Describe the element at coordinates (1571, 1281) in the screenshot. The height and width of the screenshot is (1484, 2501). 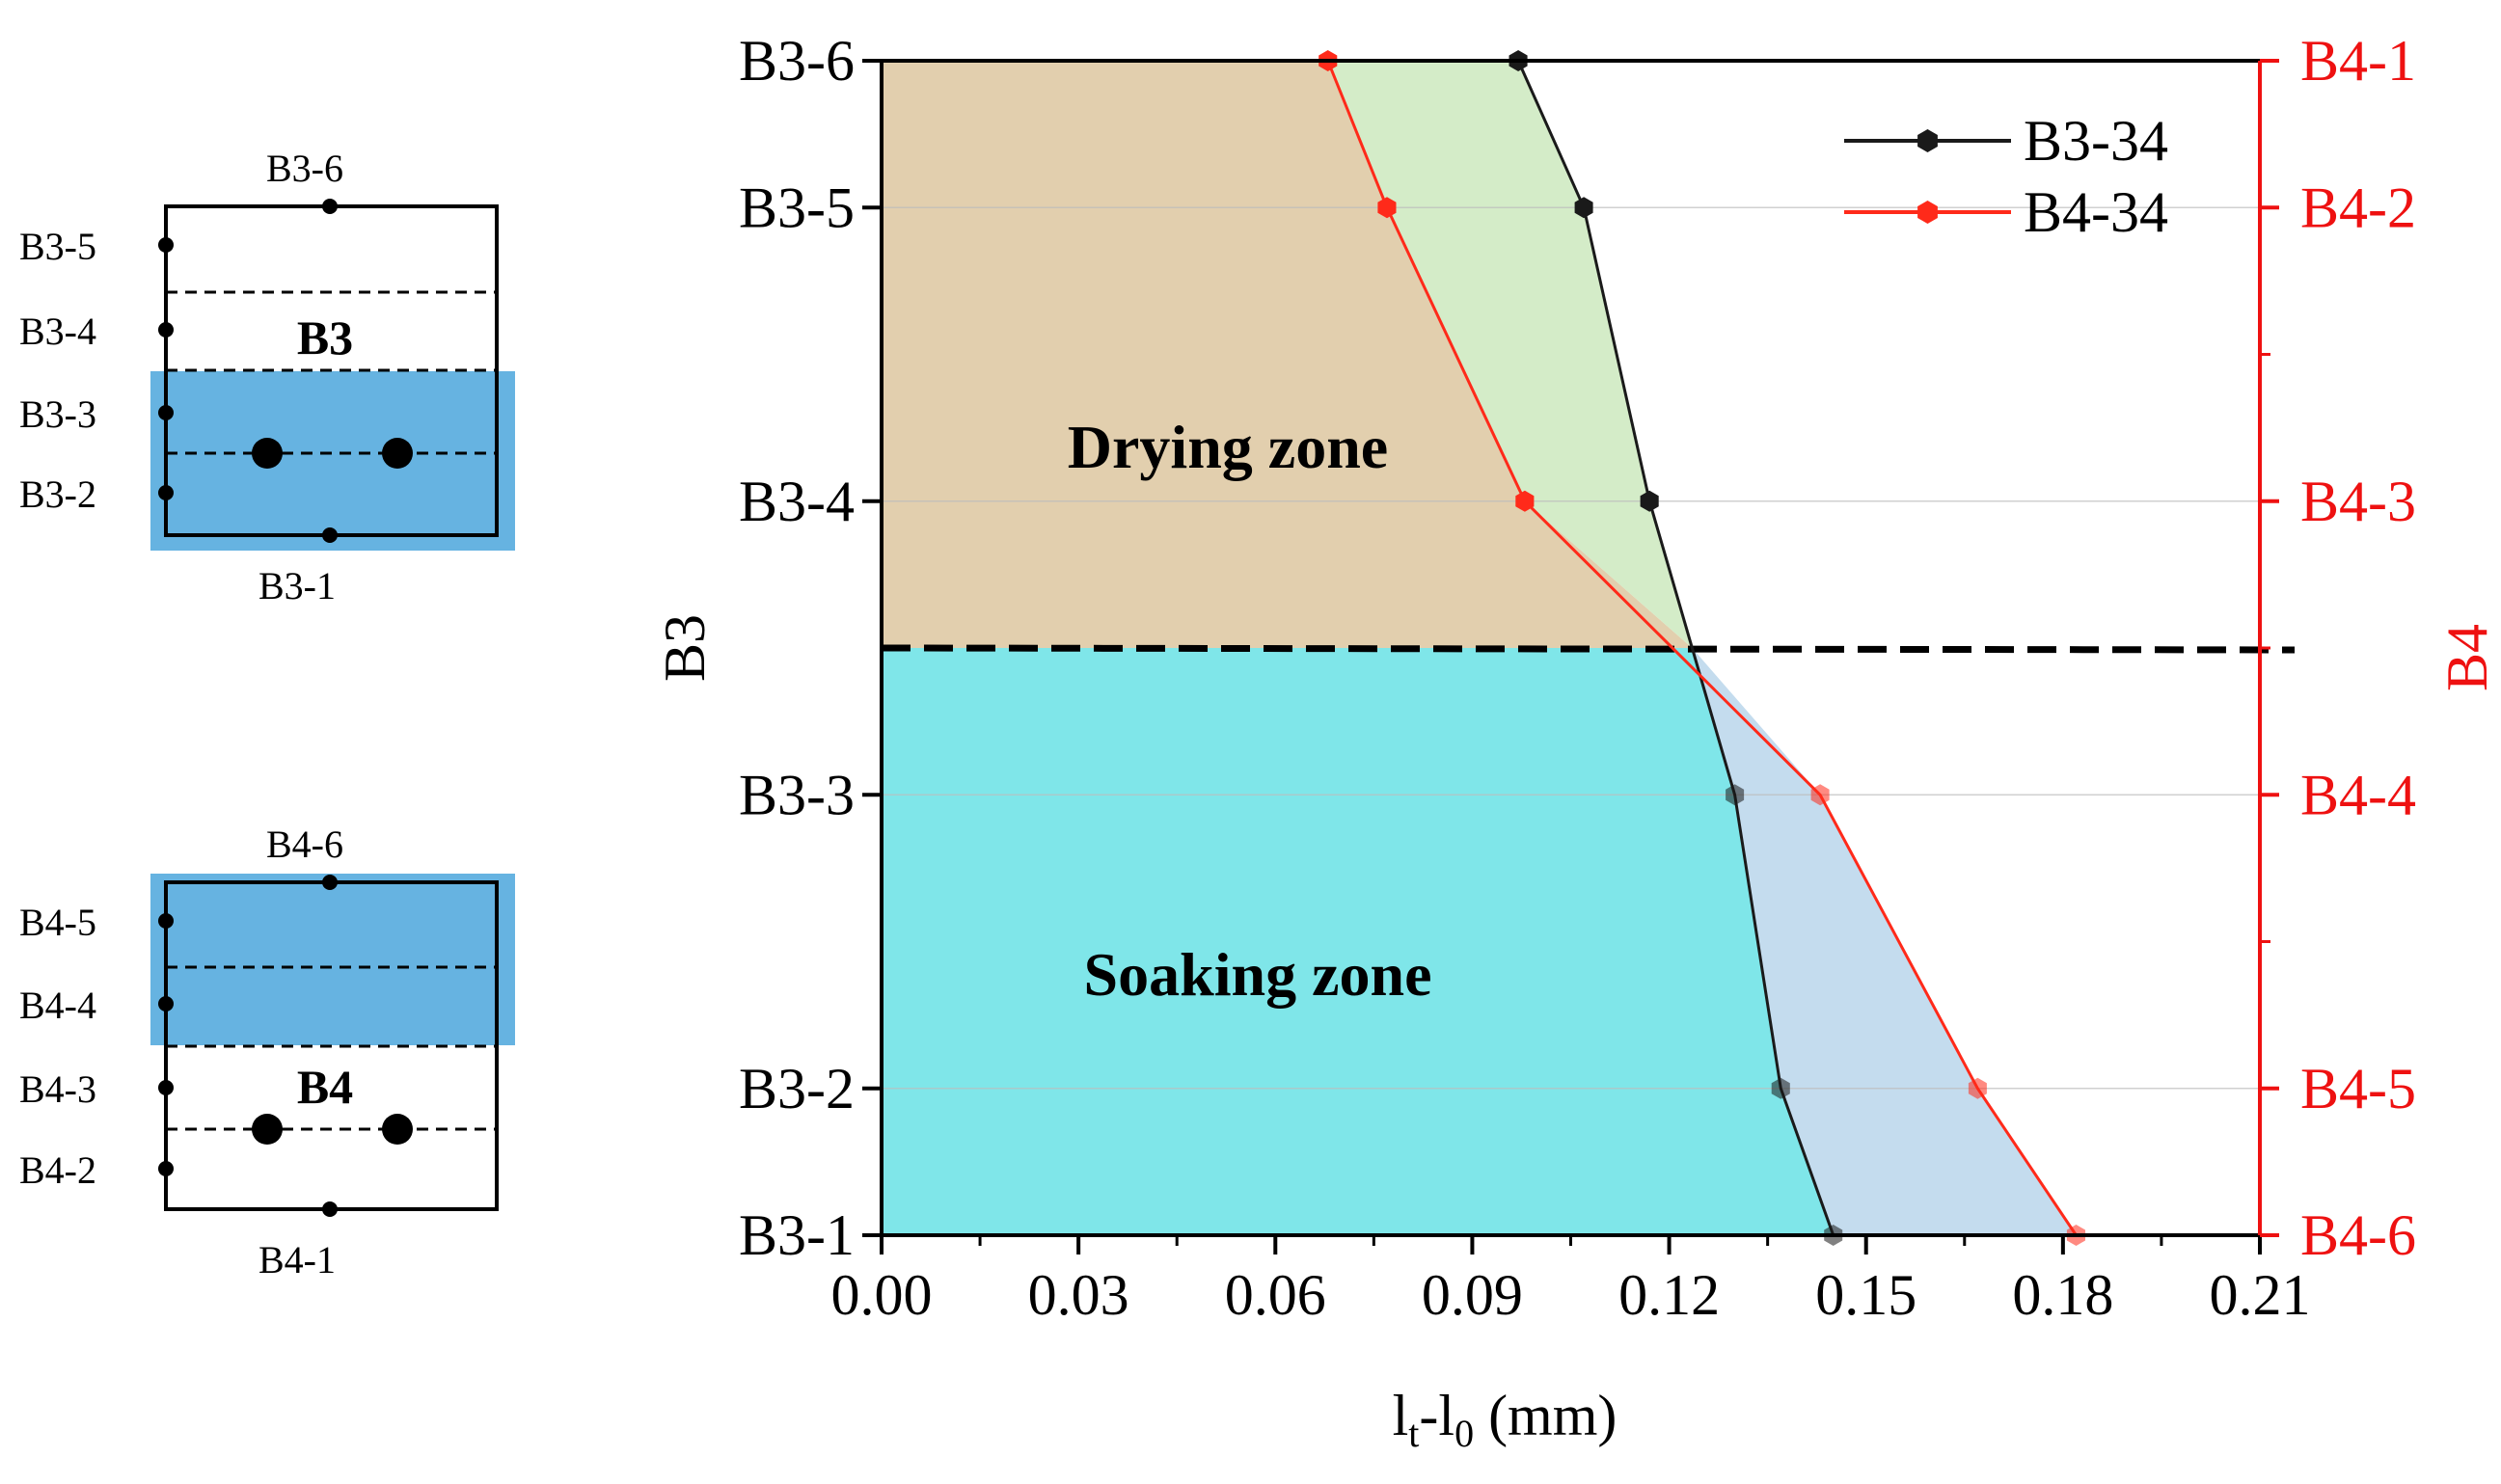
I see `x-axis-ticks: 0.00 0.03 0.06 0.09 0.12 0.15 0.18 0.21` at that location.